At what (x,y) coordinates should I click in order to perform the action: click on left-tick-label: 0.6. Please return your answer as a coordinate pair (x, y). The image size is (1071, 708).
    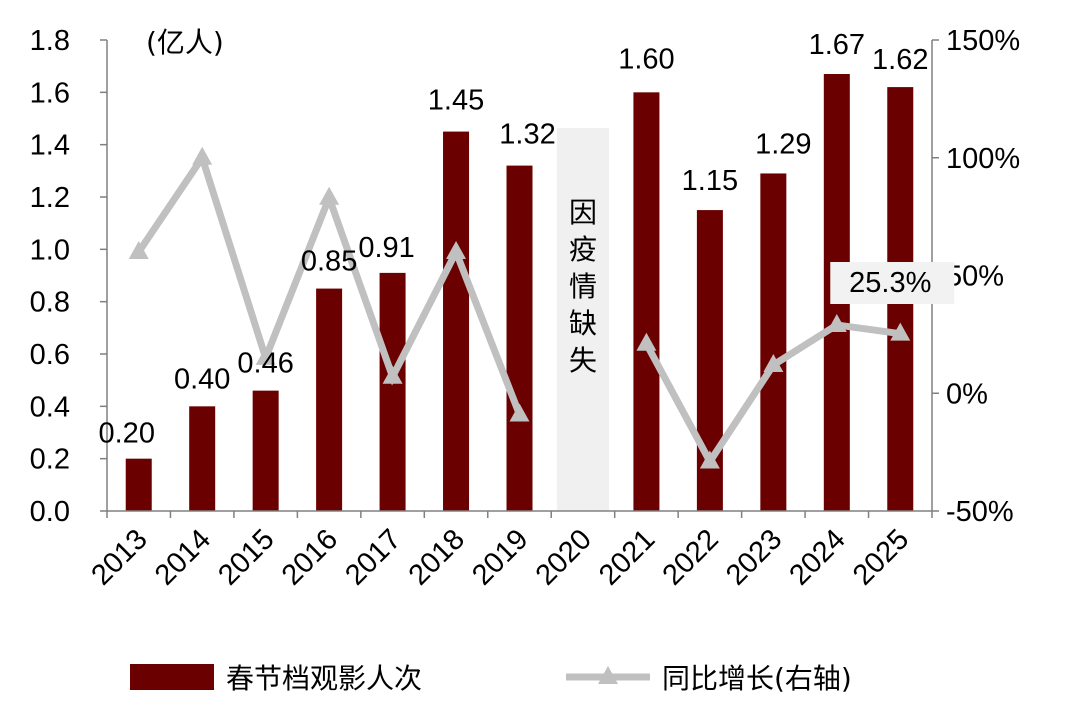
    Looking at the image, I should click on (50, 355).